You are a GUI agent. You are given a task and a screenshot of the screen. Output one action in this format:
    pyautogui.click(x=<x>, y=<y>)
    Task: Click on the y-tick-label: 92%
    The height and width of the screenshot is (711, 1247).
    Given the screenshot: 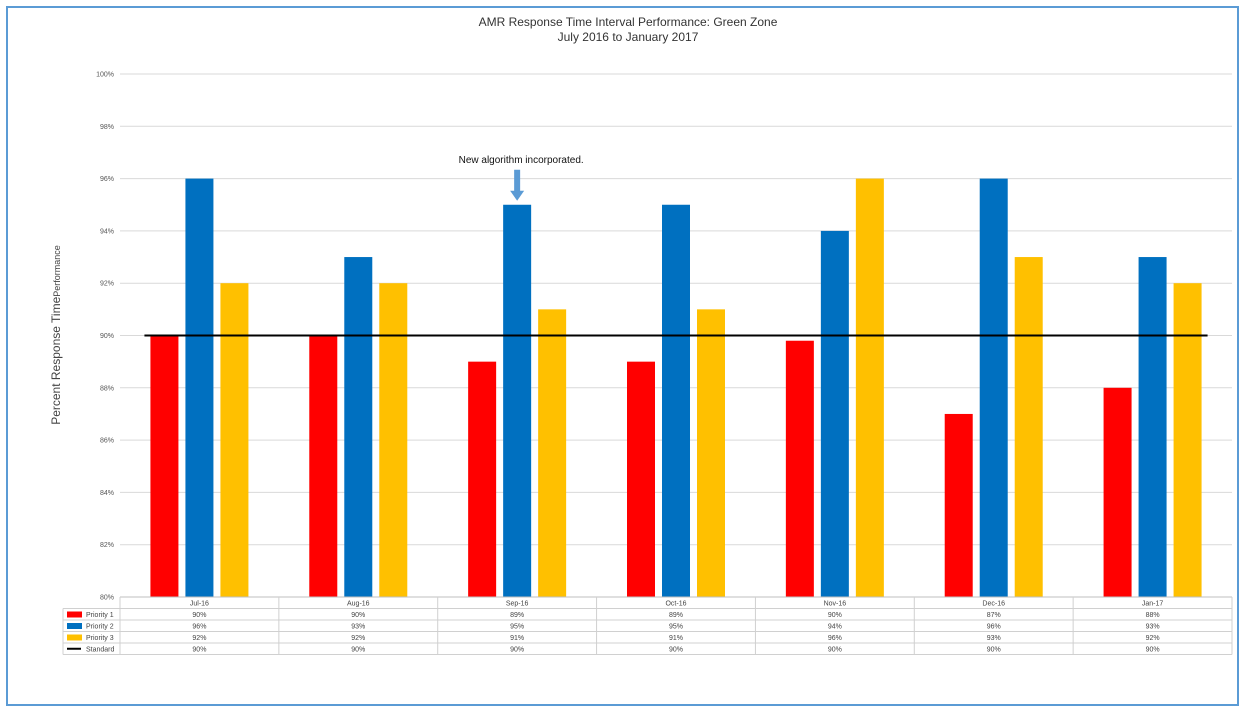 What is the action you would take?
    pyautogui.click(x=107, y=284)
    